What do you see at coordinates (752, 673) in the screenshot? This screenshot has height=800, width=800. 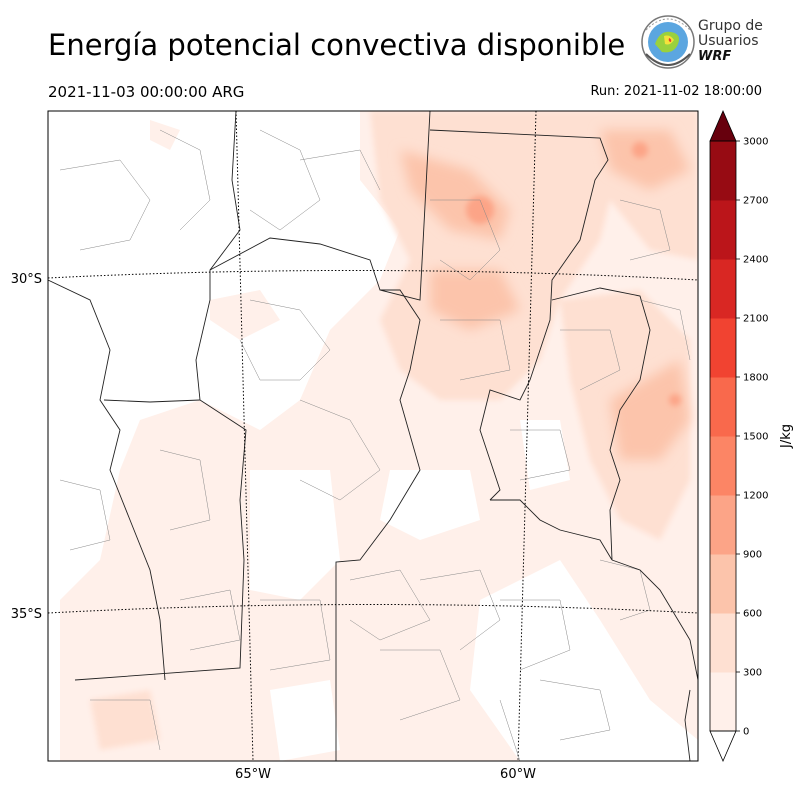 I see `colorbar-tick-label: 300` at bounding box center [752, 673].